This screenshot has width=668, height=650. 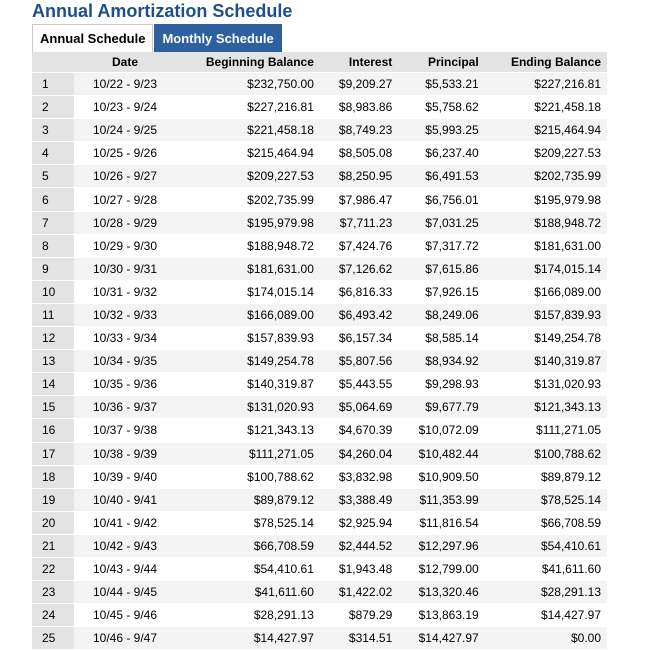 I want to click on row-interest: $7,711.23, so click(x=359, y=223).